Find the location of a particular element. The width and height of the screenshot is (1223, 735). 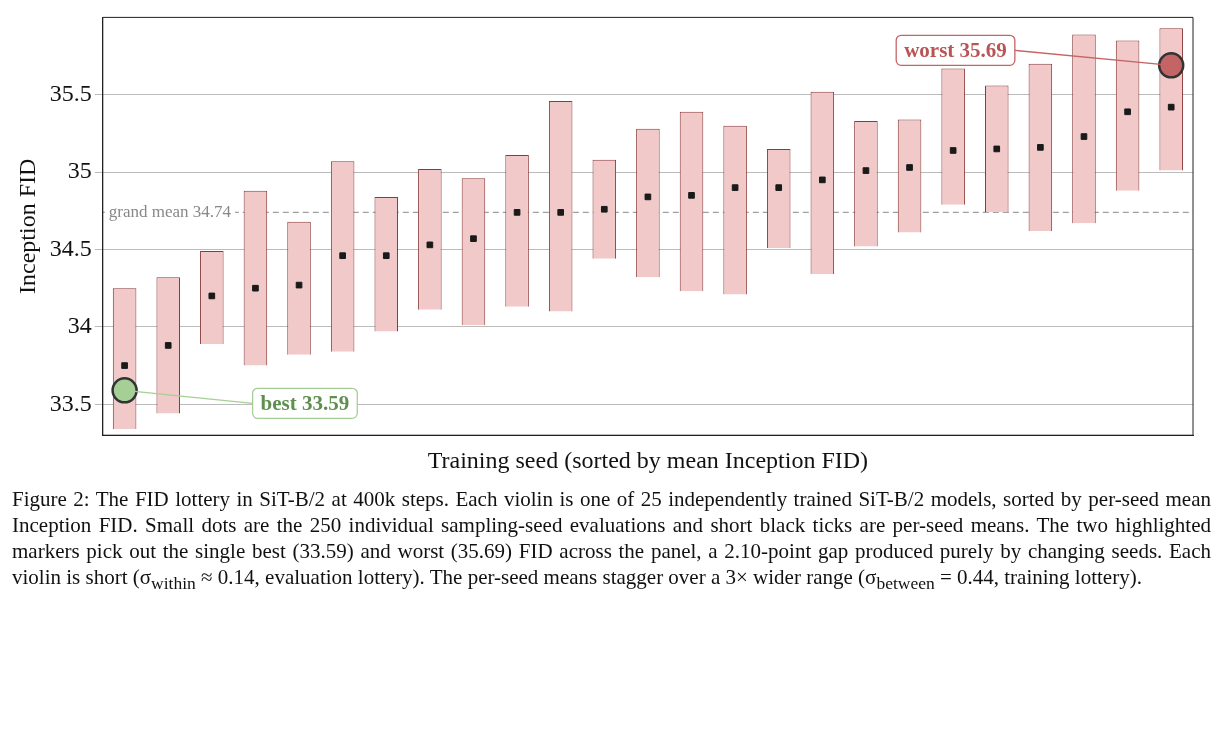

y-tick-label: 33.5 is located at coordinates (70, 402).